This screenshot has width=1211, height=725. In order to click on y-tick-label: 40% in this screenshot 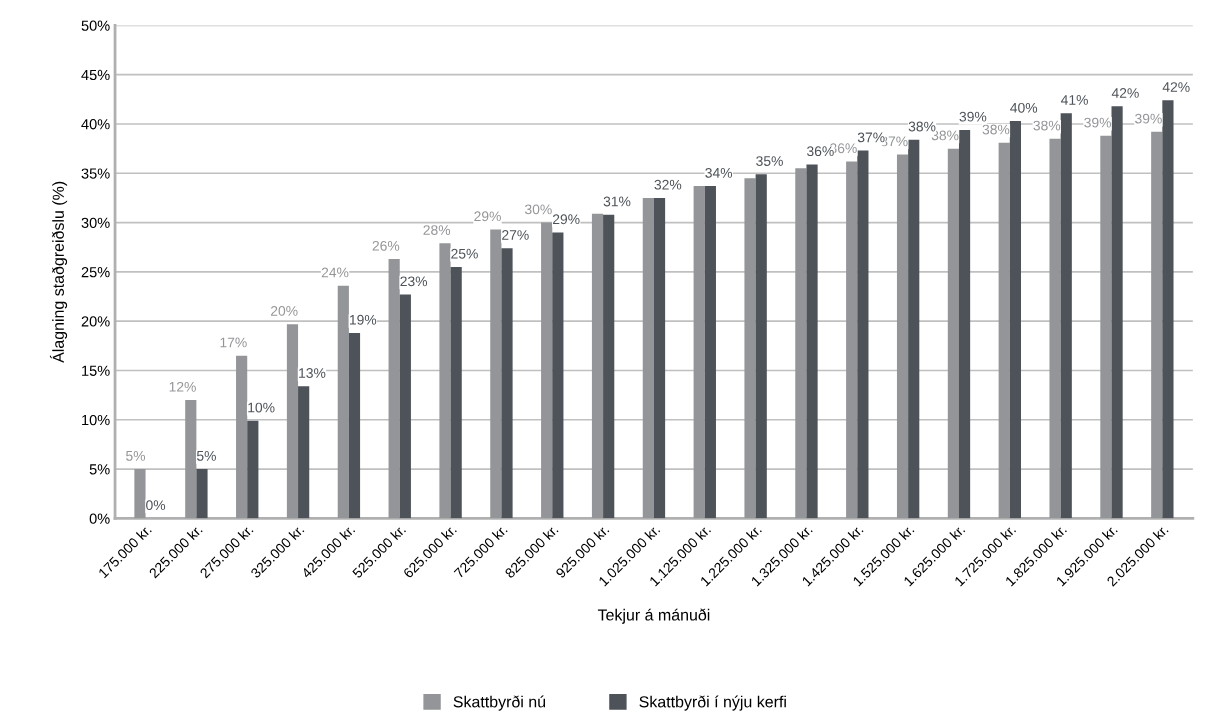, I will do `click(95, 124)`.